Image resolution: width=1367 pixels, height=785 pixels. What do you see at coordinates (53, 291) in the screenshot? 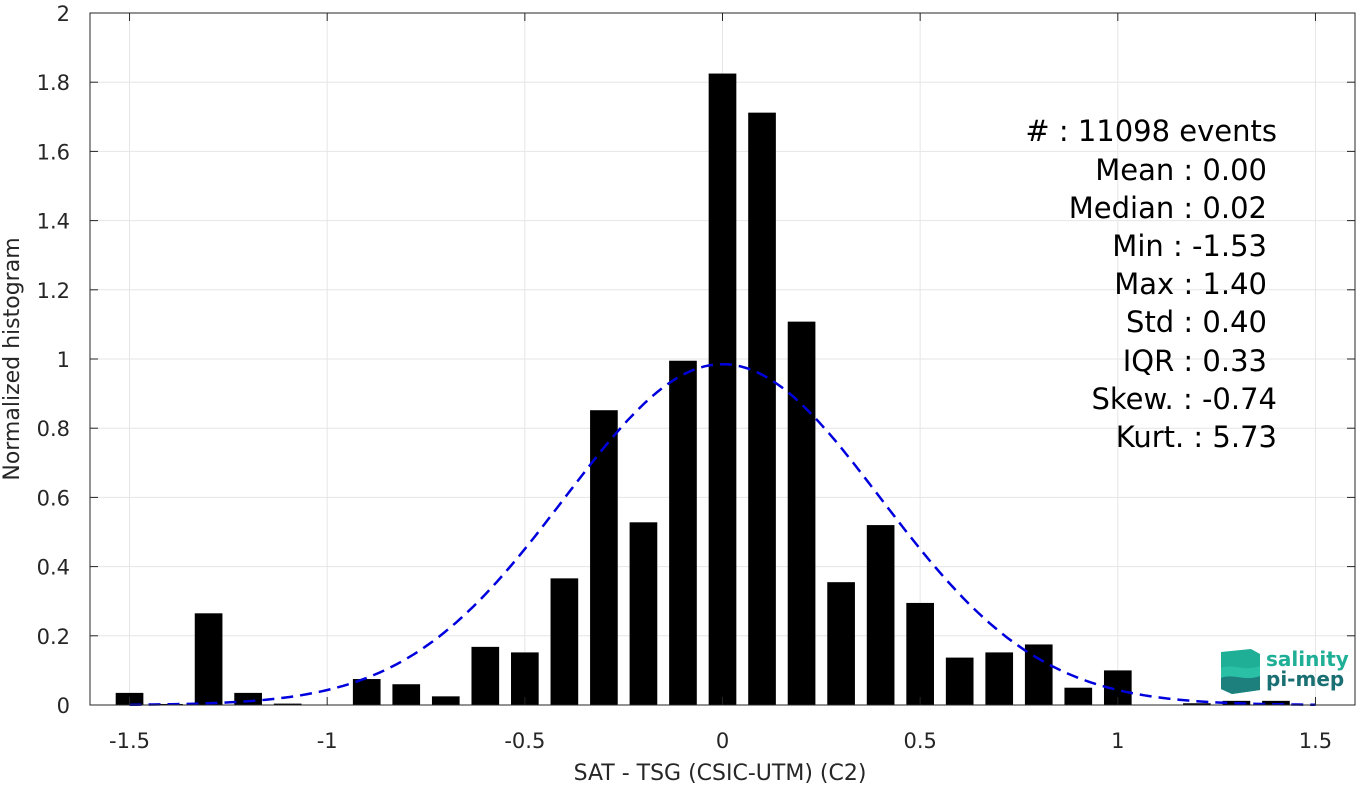
I see `y-tick-label: 1.2` at bounding box center [53, 291].